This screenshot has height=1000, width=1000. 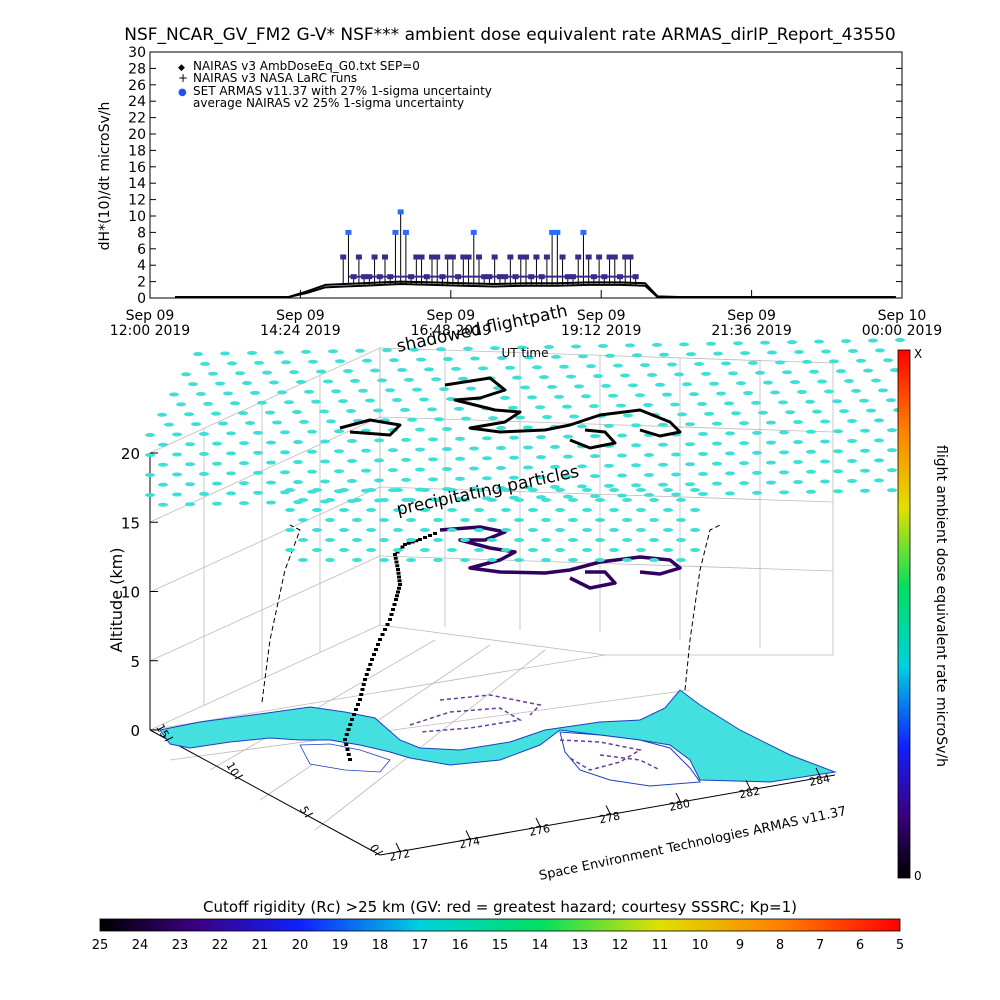 What do you see at coordinates (116, 600) in the screenshot?
I see `altitude-axis-label: Altitude (km)` at bounding box center [116, 600].